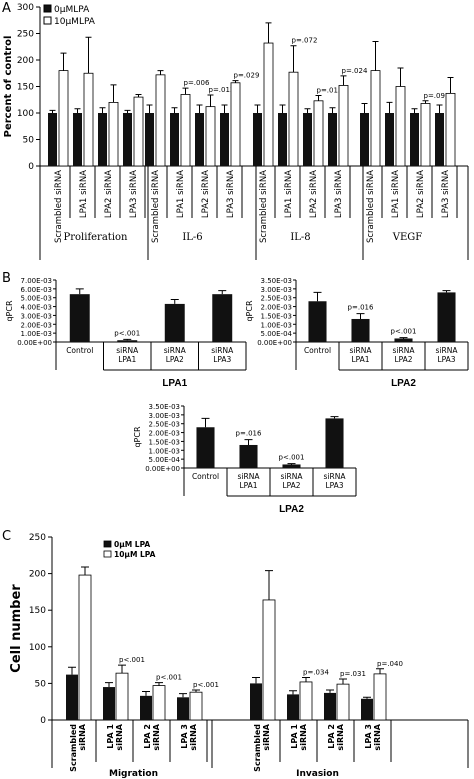  I want to click on p-value-label: p=.029, so click(247, 76).